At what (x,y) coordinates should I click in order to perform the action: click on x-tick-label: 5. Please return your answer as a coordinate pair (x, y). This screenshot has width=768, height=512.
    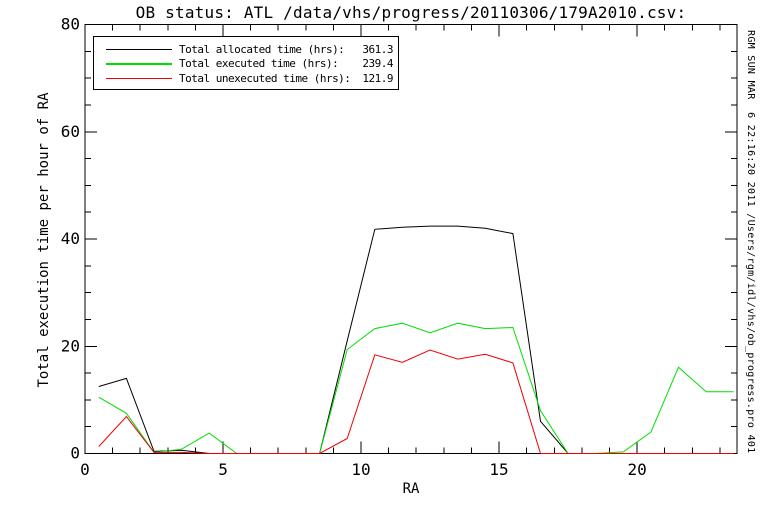
    Looking at the image, I should click on (223, 469).